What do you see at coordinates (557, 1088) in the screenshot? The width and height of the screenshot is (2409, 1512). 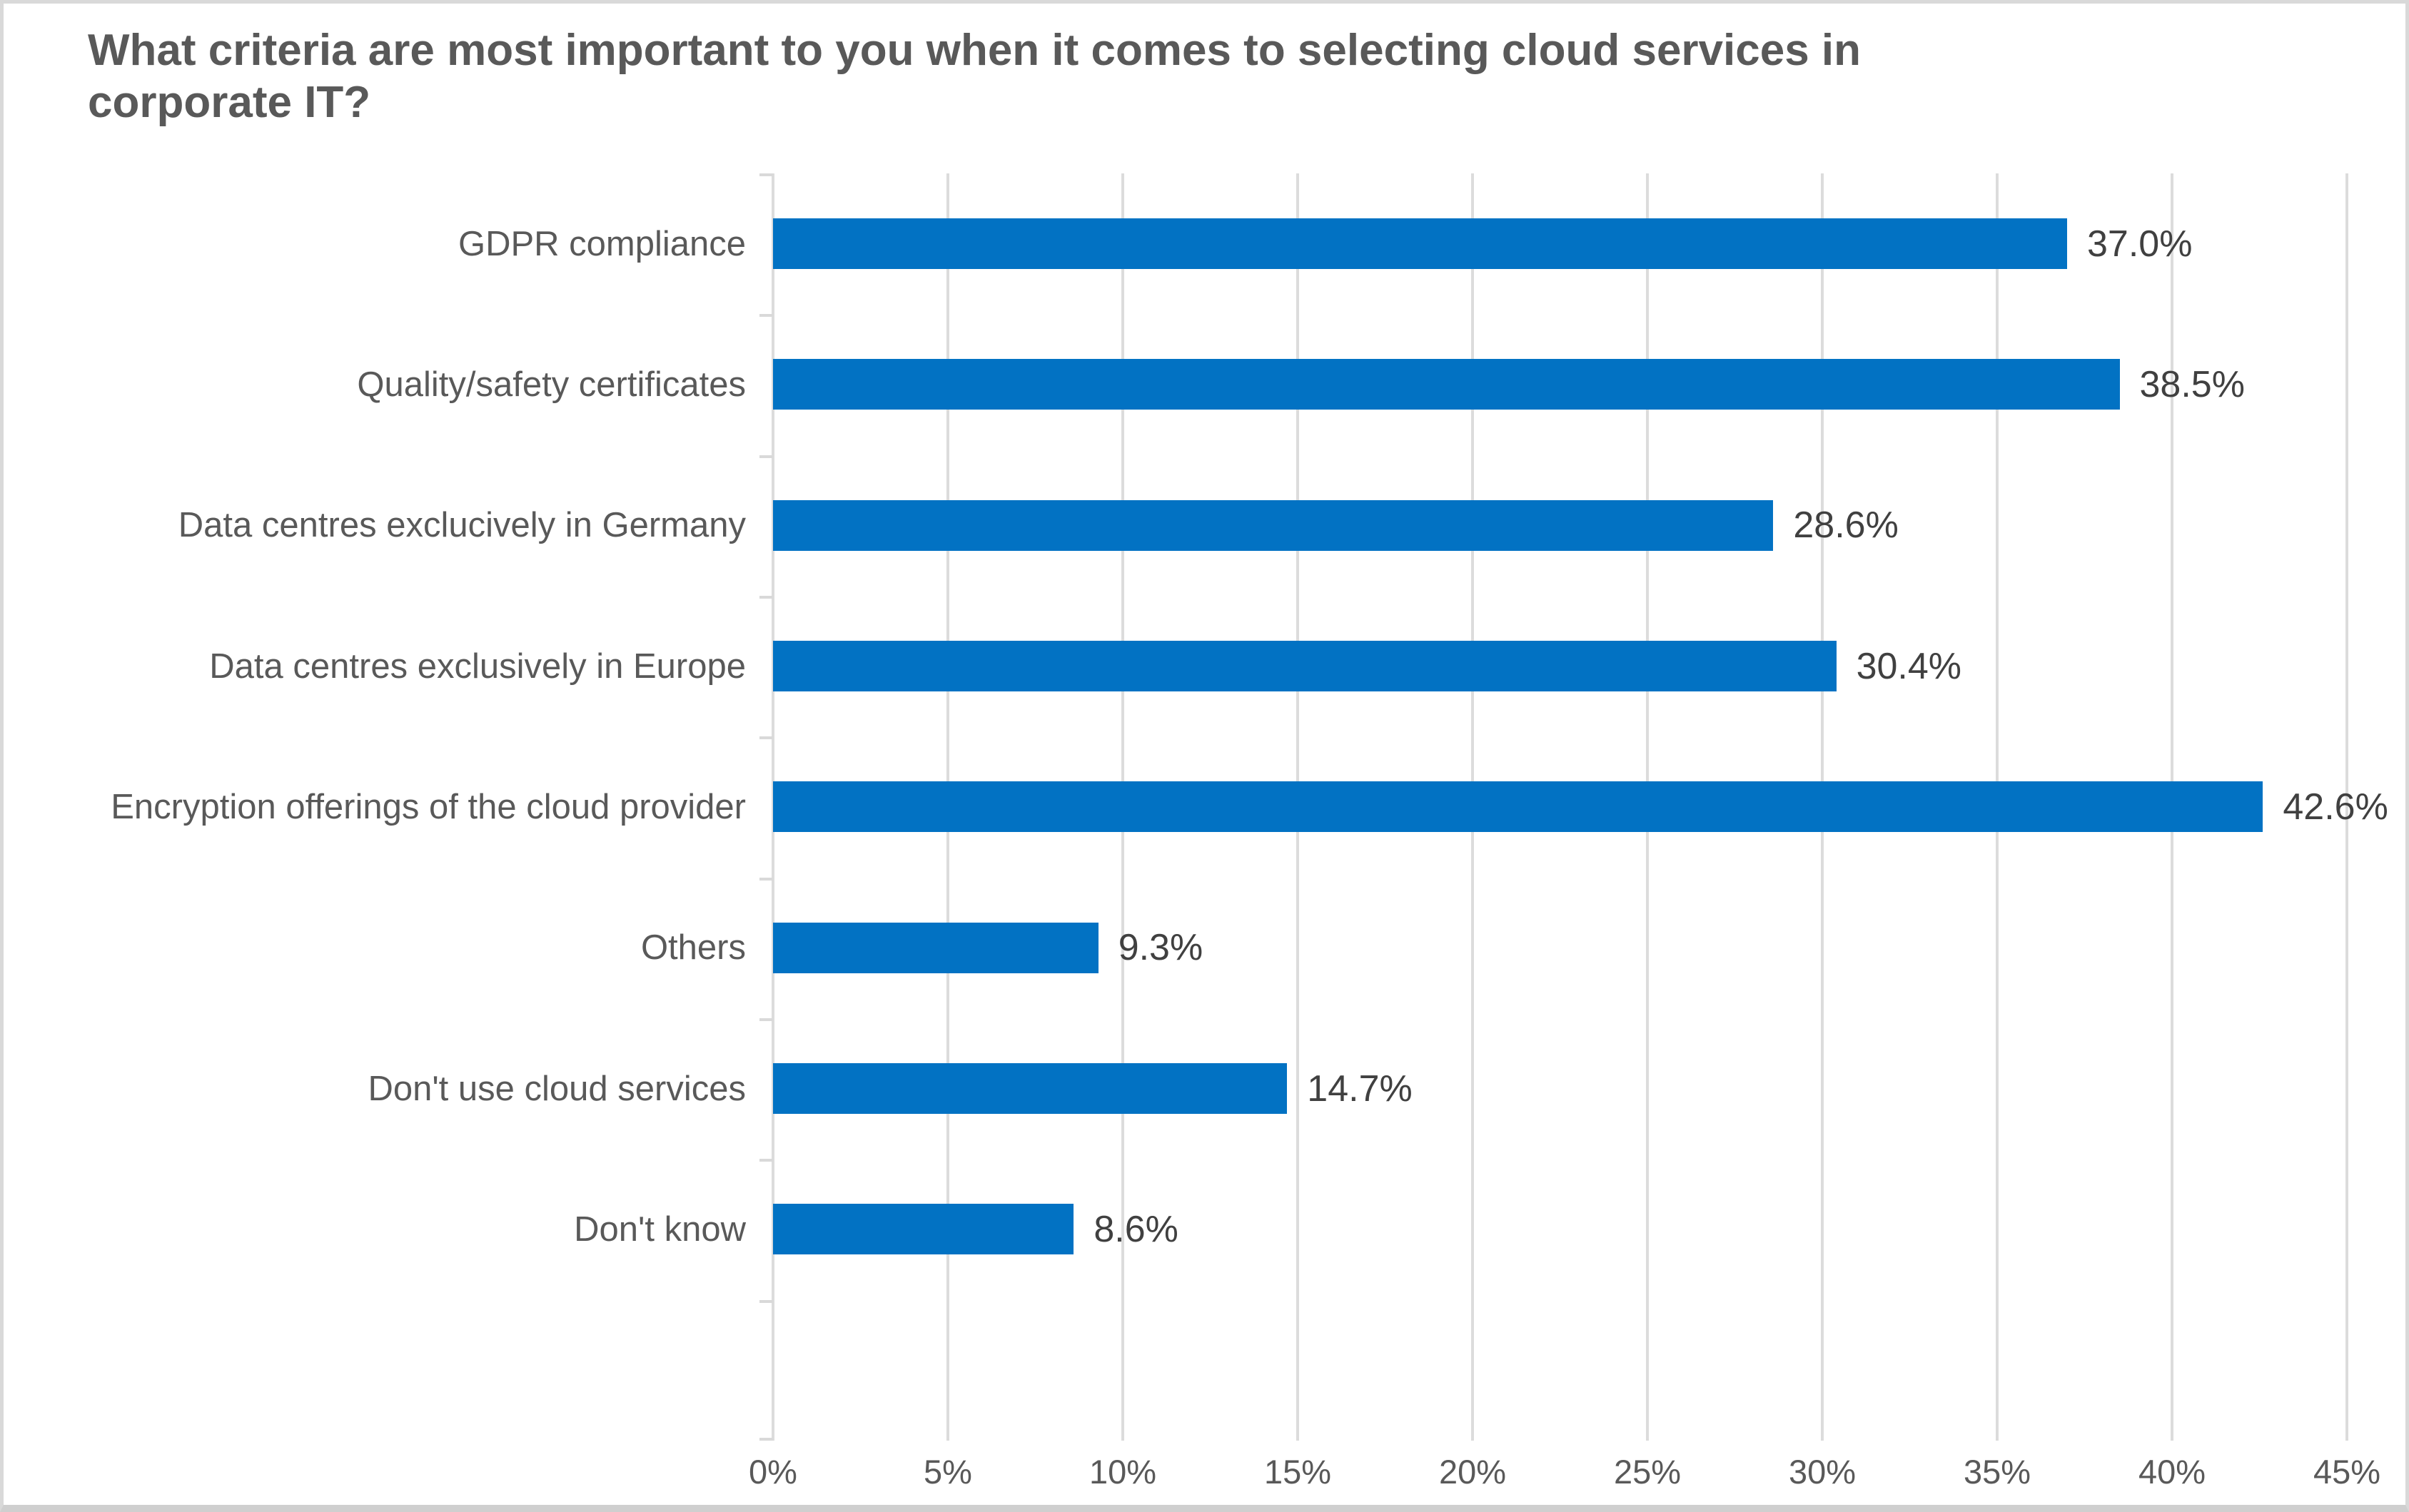 I see `category-label: Don't use cloud services` at bounding box center [557, 1088].